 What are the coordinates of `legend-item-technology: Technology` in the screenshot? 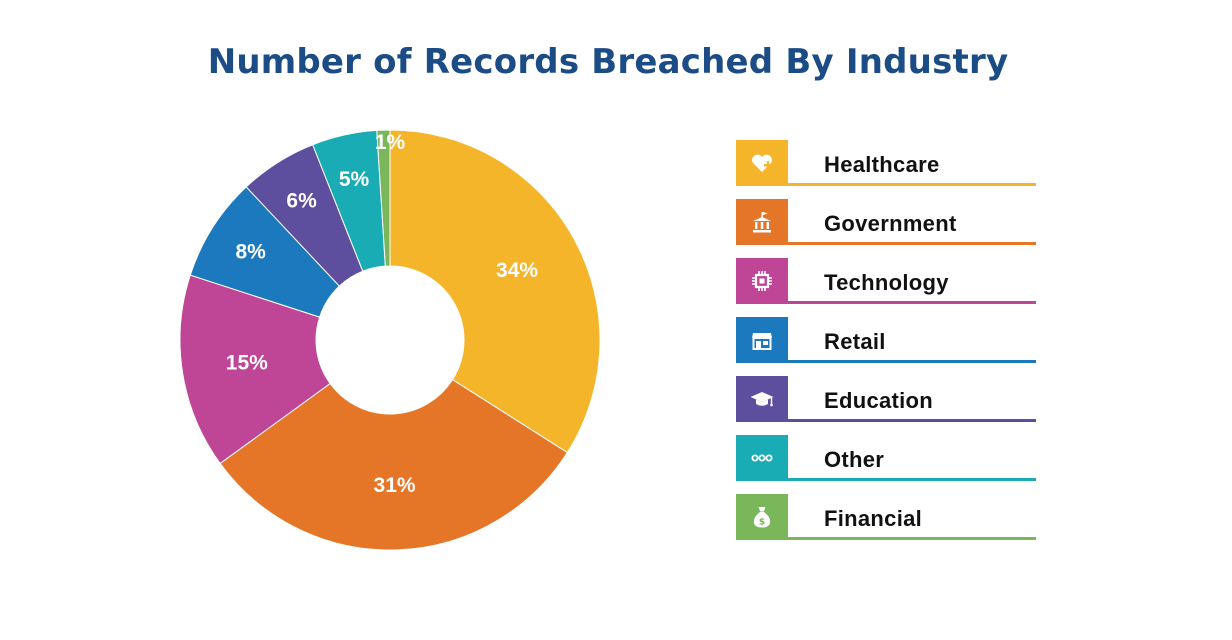 It's located at (886, 281).